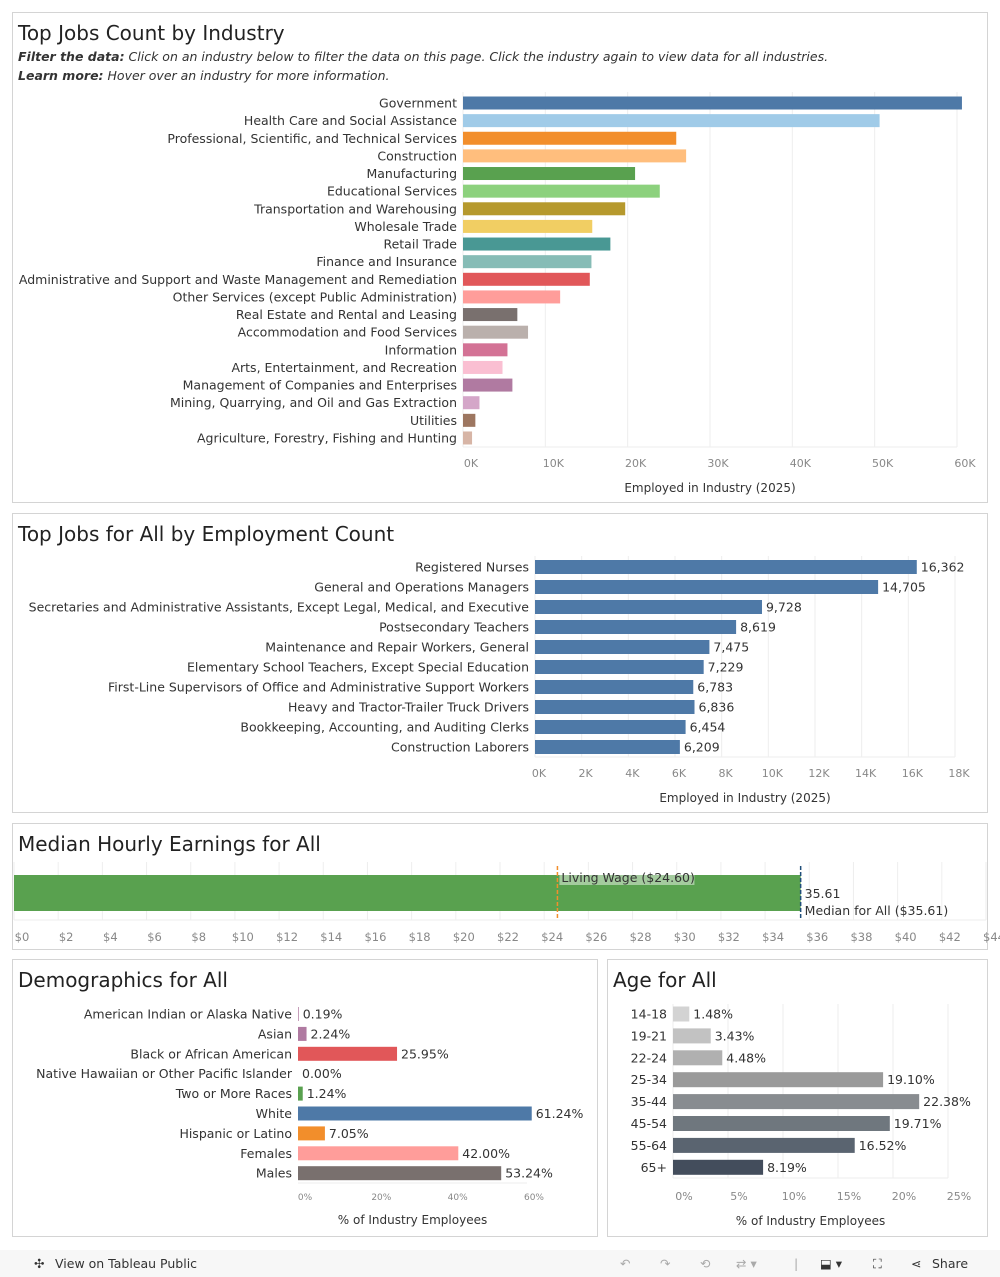 The height and width of the screenshot is (1277, 1000). What do you see at coordinates (649, 1035) in the screenshot?
I see `category-label: 19-21` at bounding box center [649, 1035].